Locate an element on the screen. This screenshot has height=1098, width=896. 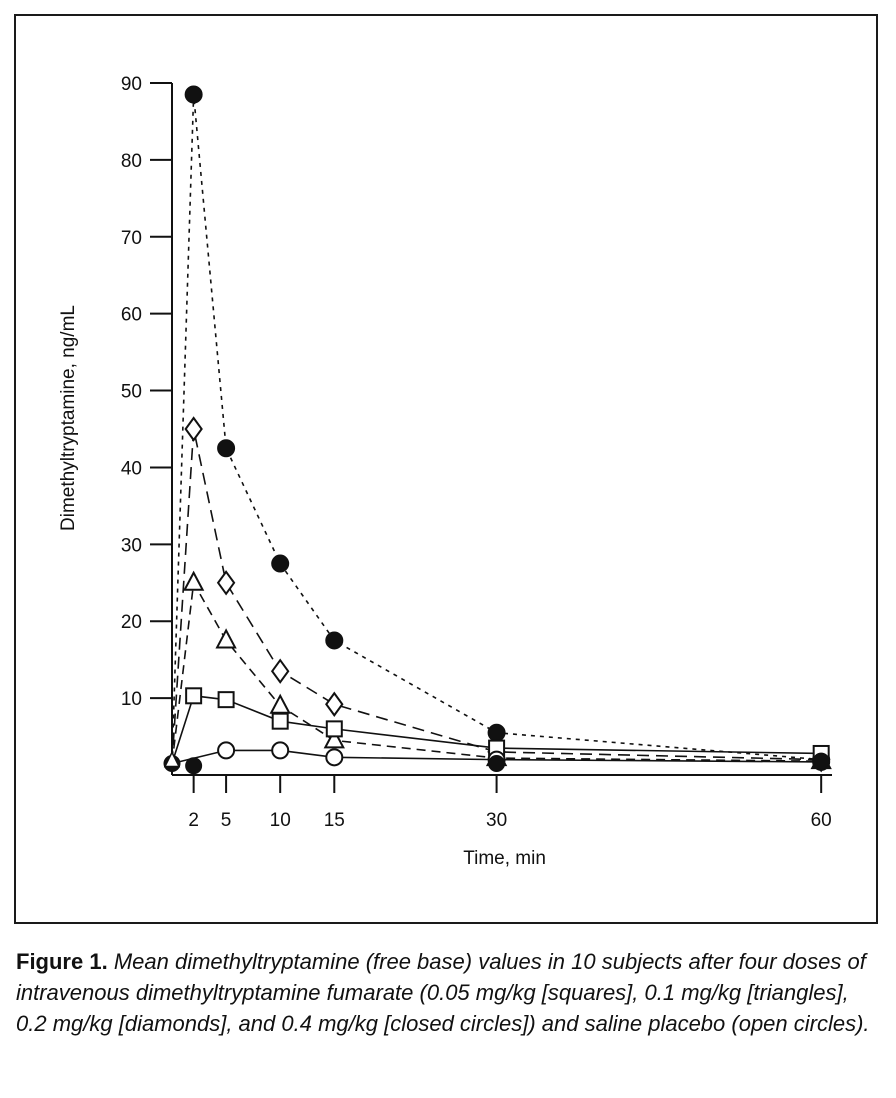
y-tick-label: 60 is located at coordinates (131, 315).